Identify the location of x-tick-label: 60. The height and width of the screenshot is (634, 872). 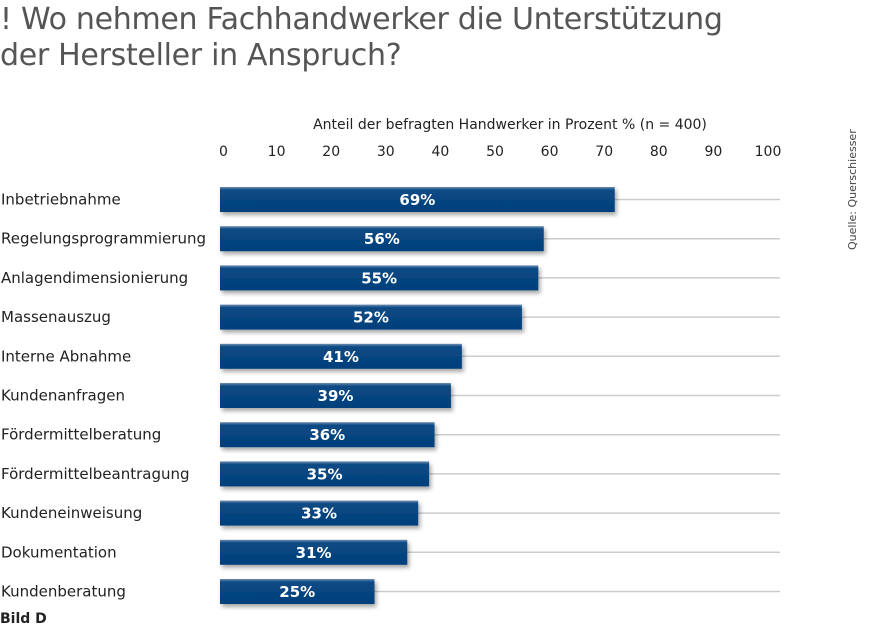
(550, 152).